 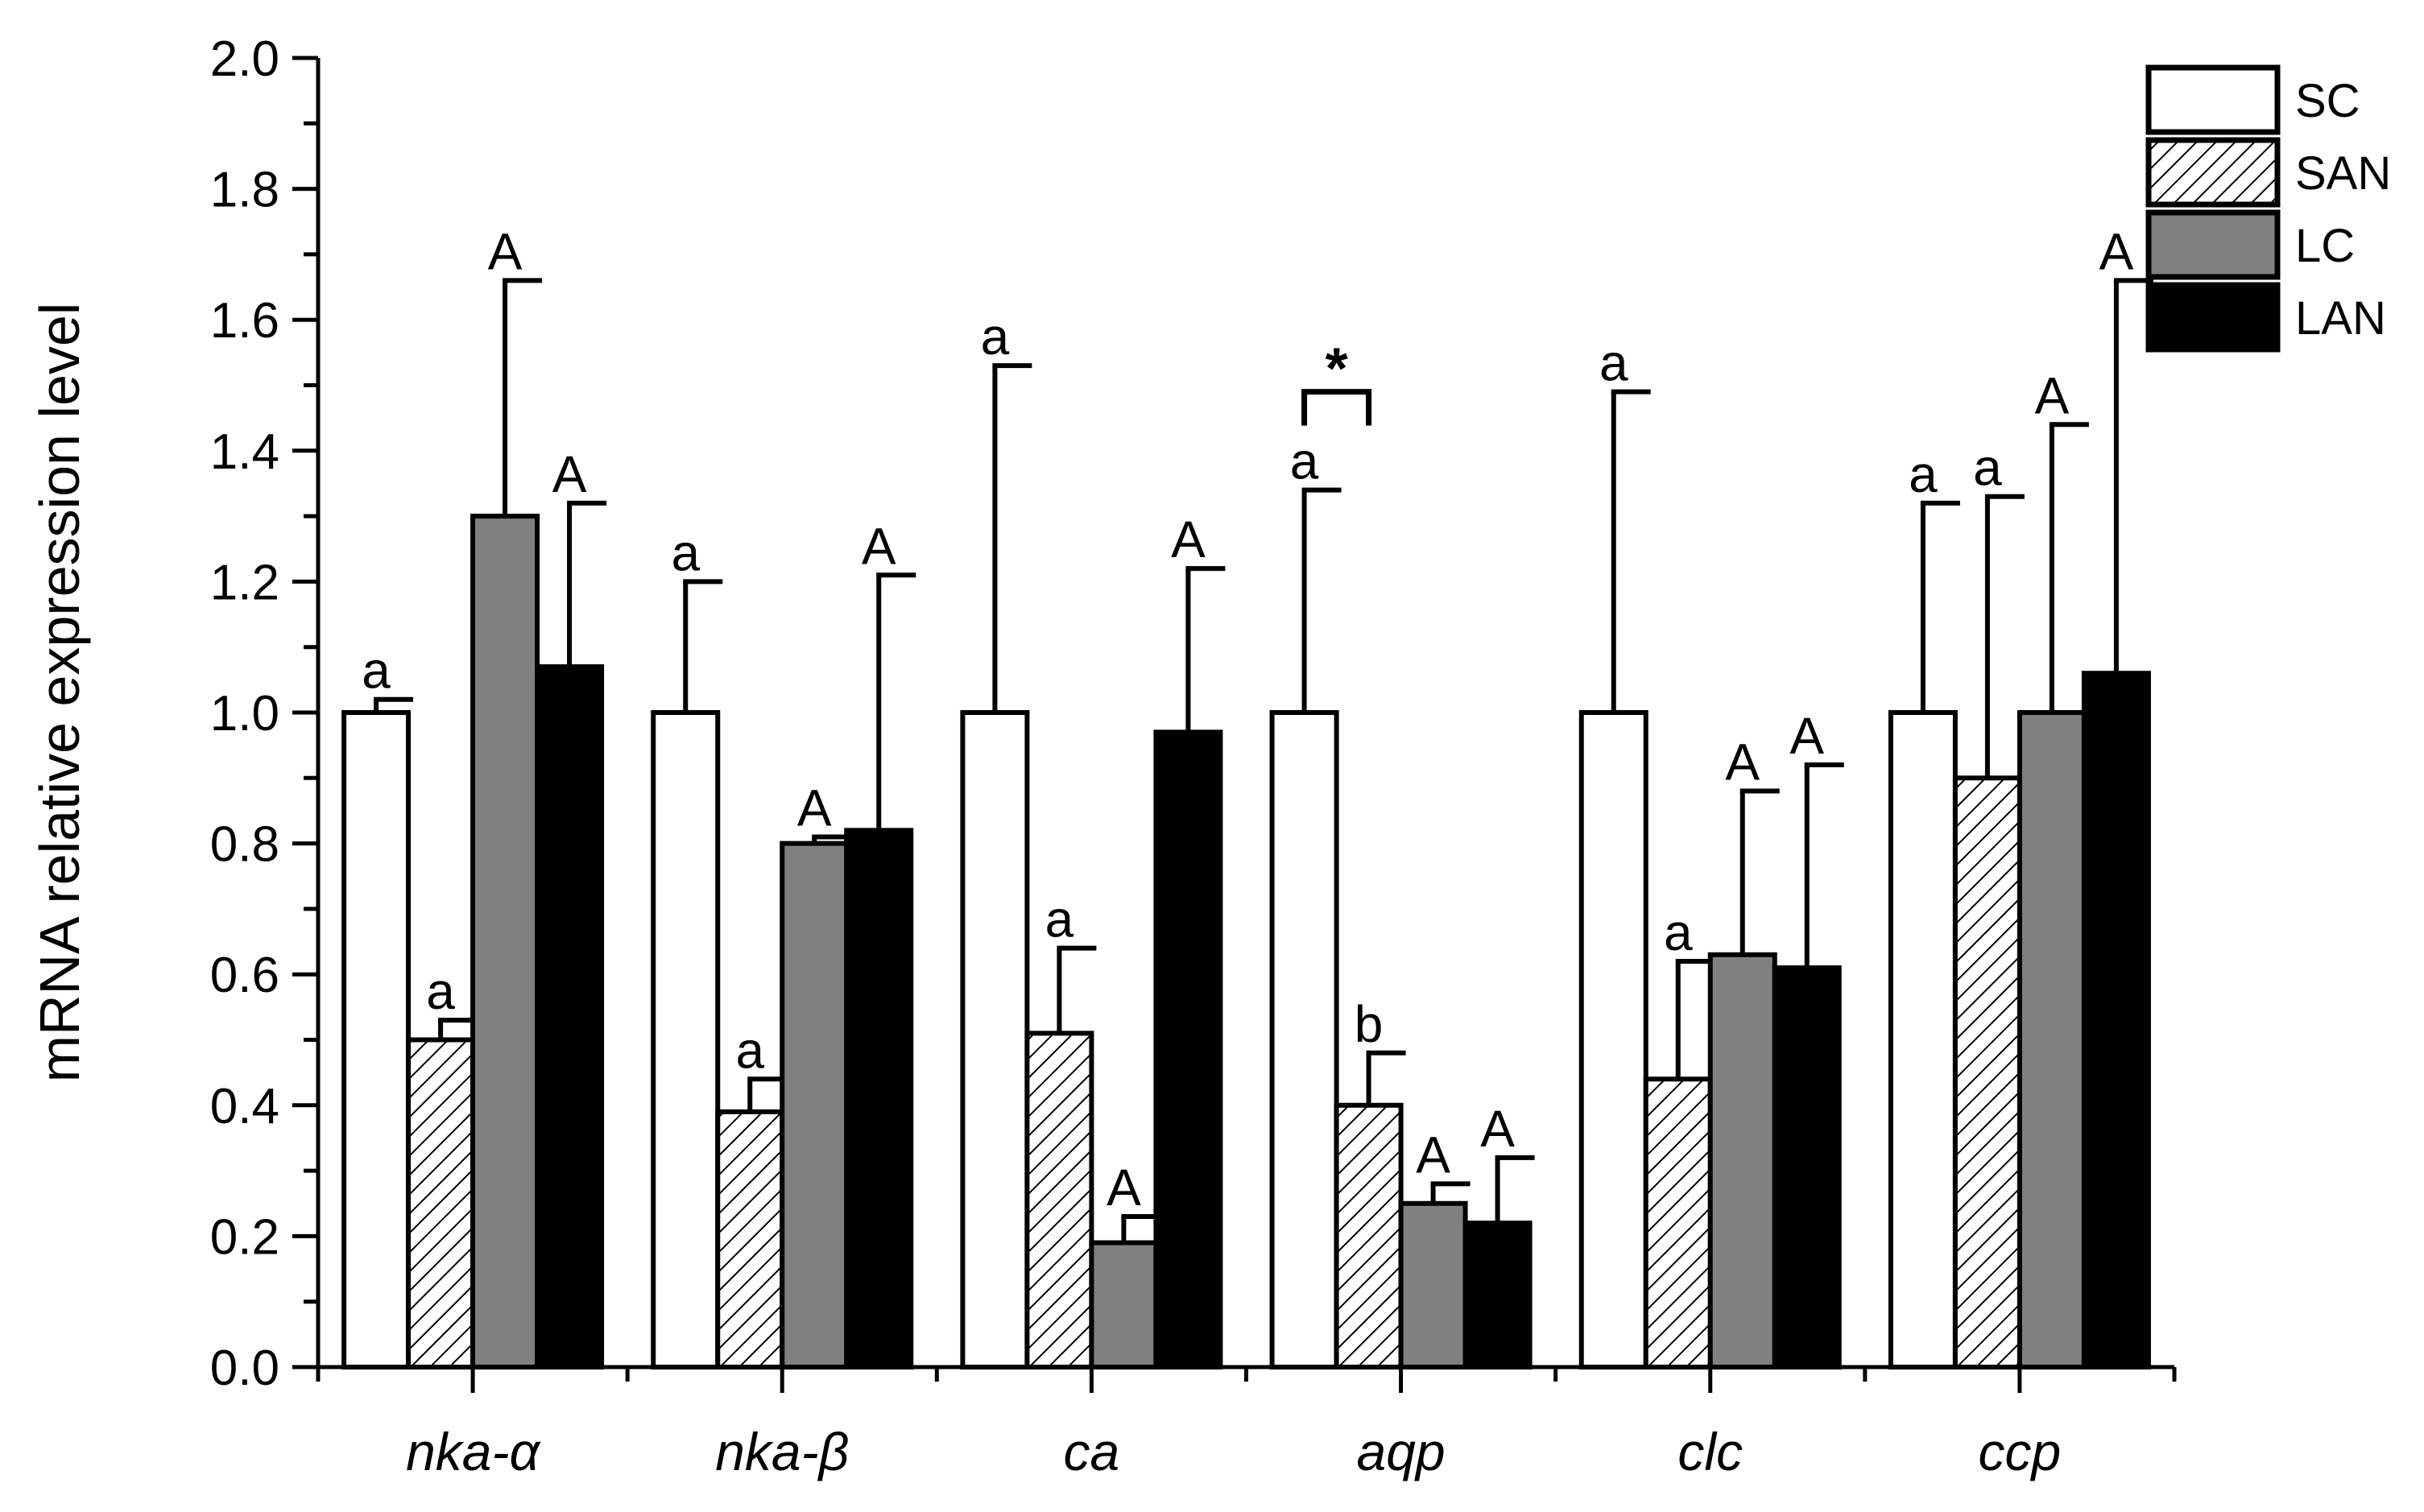 I want to click on legend-label: SC, so click(x=2327, y=101).